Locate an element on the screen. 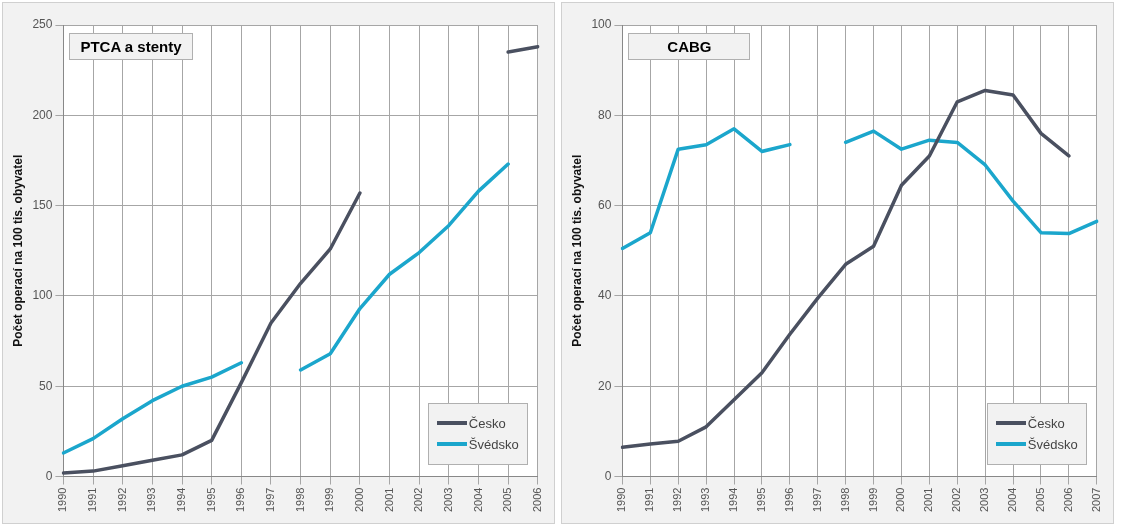 This screenshot has height=528, width=1123. y-tick-label: 40 is located at coordinates (605, 295).